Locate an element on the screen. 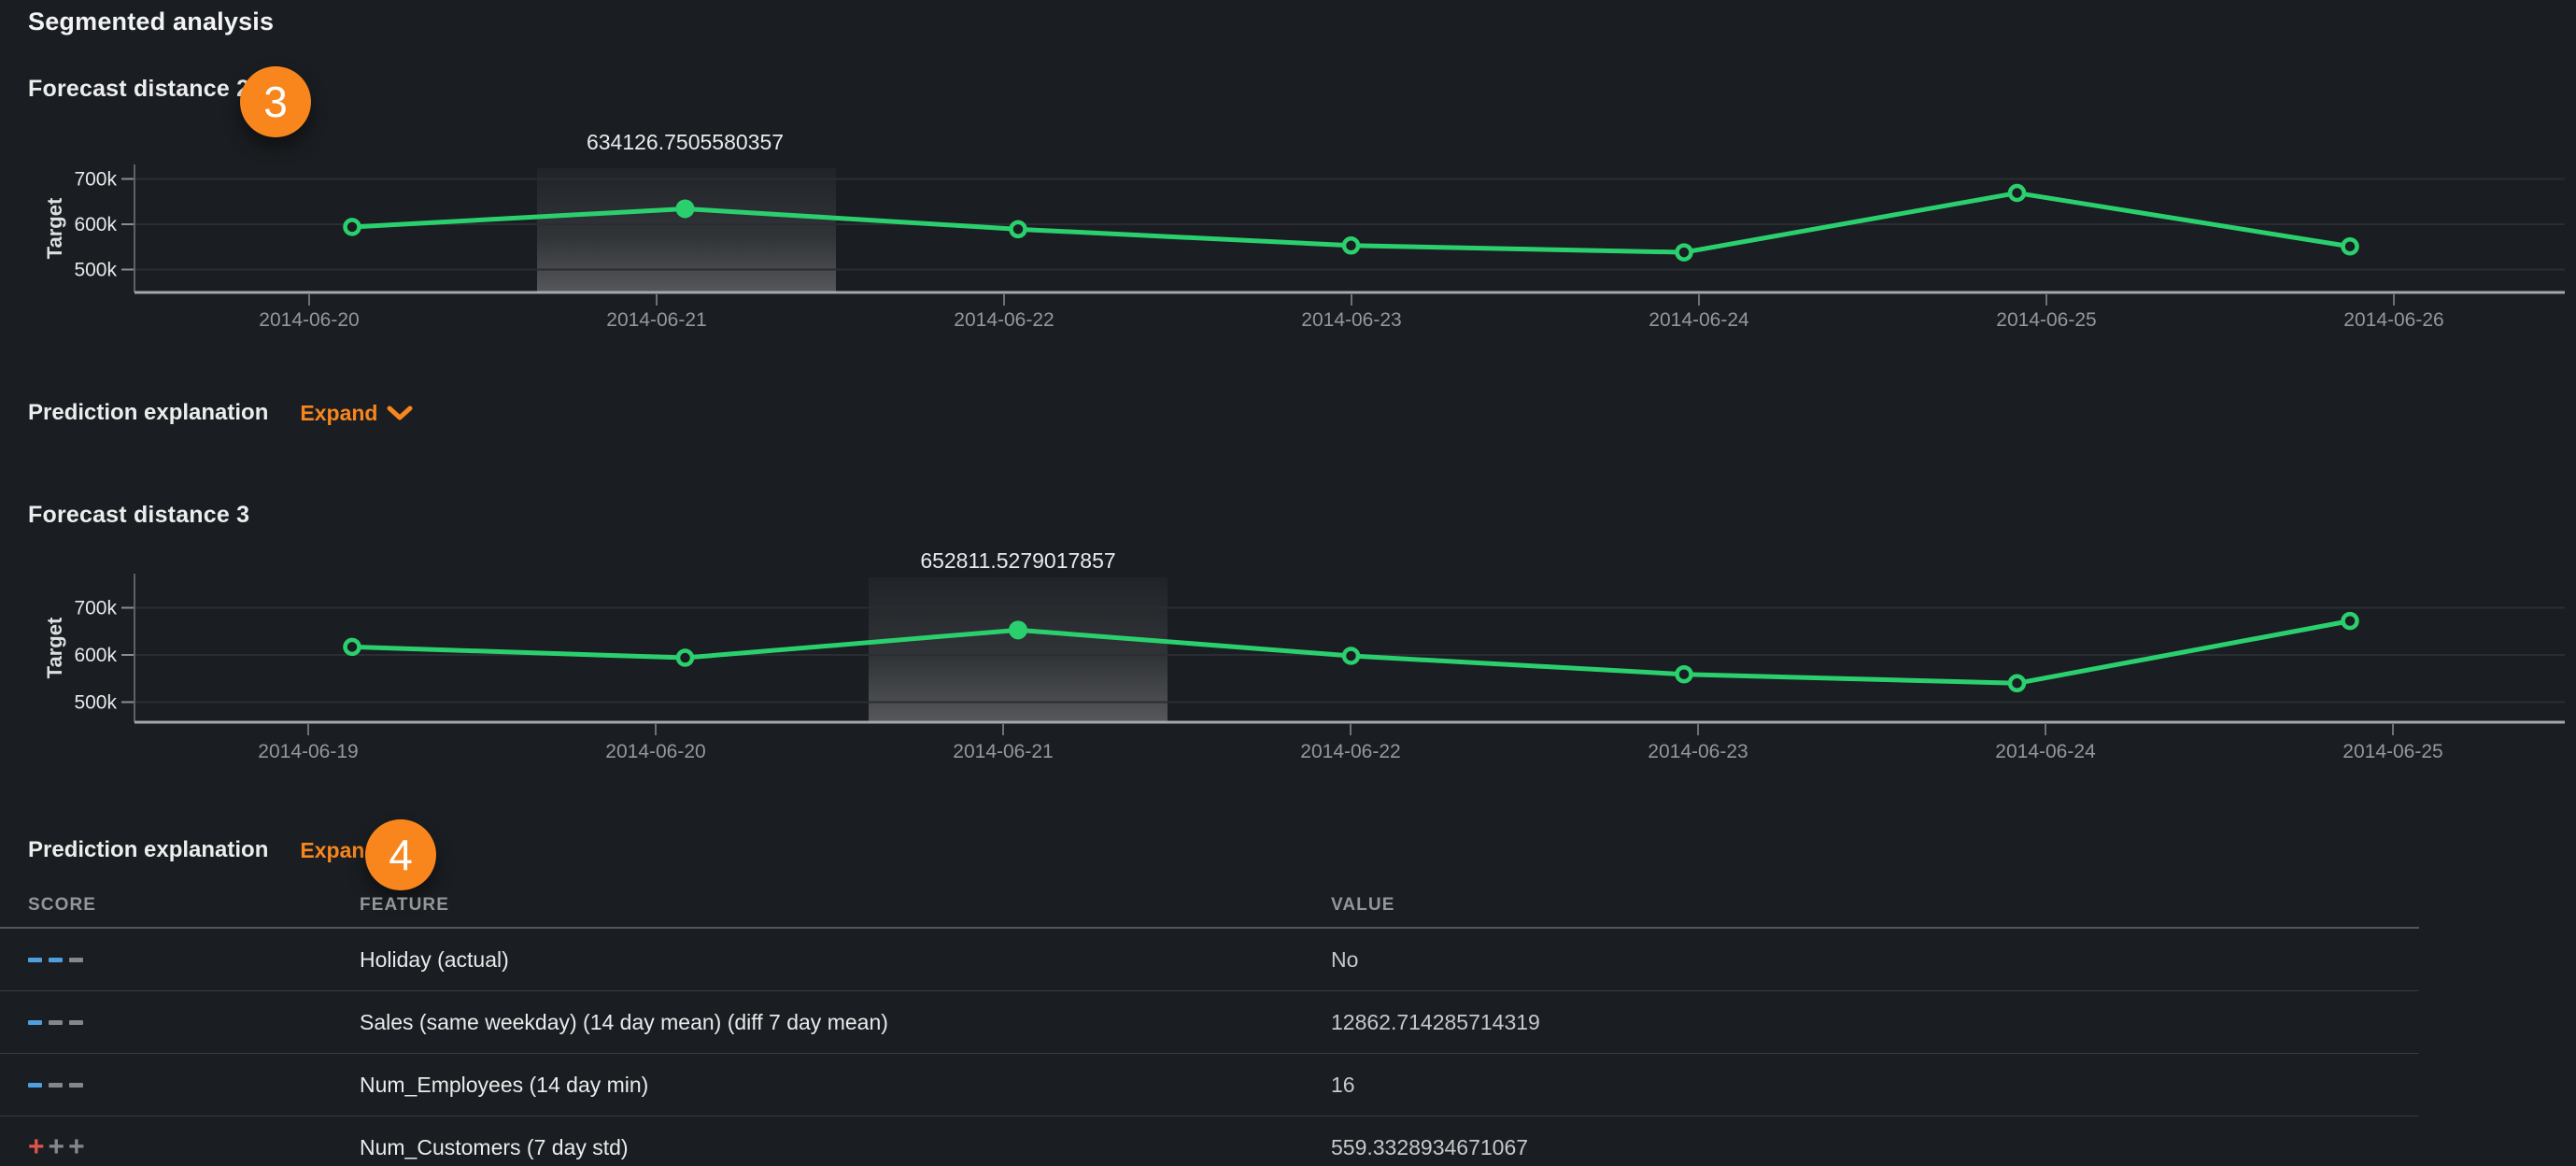 The height and width of the screenshot is (1166, 2576). prediction-explanation-row-1: Prediction explanation Expand is located at coordinates (220, 413).